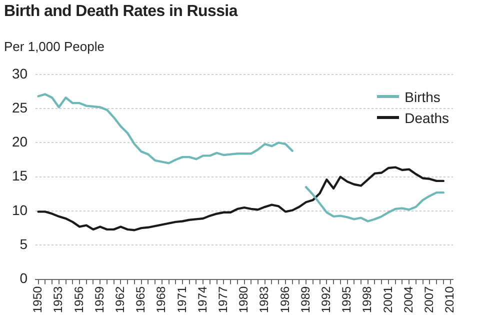 This screenshot has width=483, height=315. I want to click on x-tick-label: 1974, so click(202, 300).